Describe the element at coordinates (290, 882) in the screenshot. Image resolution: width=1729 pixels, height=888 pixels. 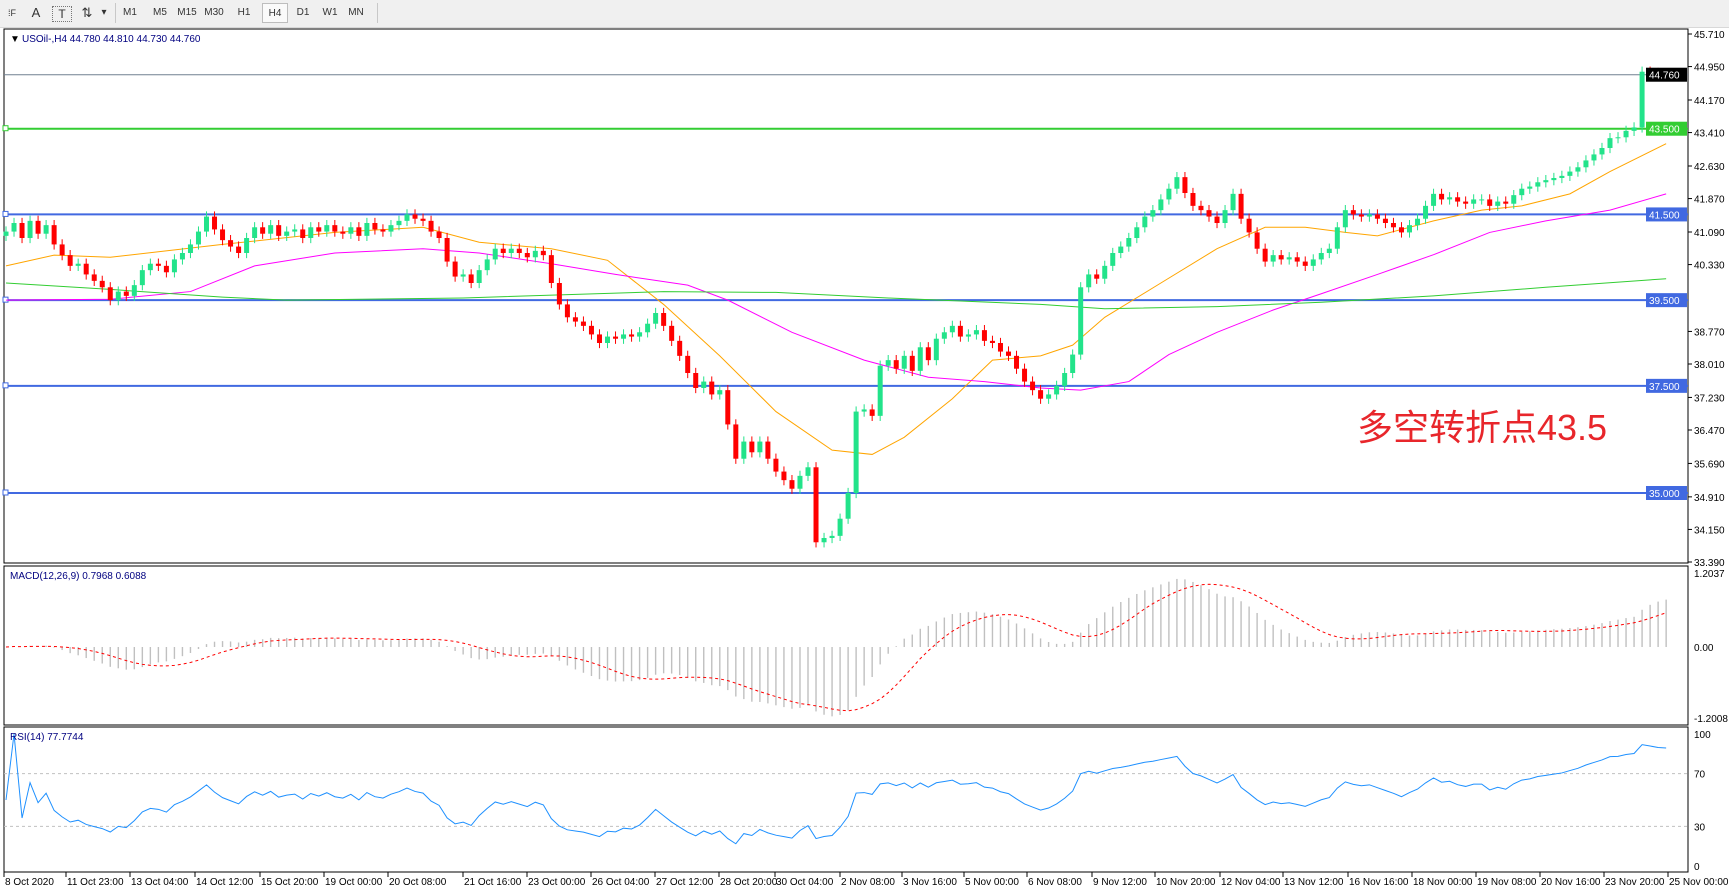
I see `time-tick-label: 15 Oct 20:00` at that location.